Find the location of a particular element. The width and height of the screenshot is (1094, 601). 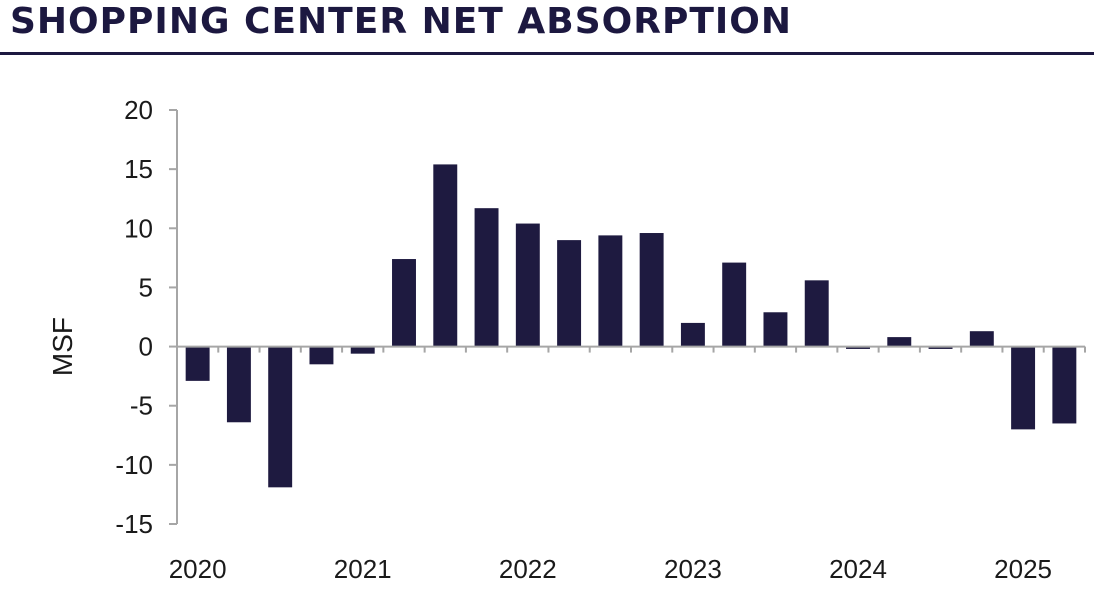

x-tick-label: 2022 is located at coordinates (528, 569).